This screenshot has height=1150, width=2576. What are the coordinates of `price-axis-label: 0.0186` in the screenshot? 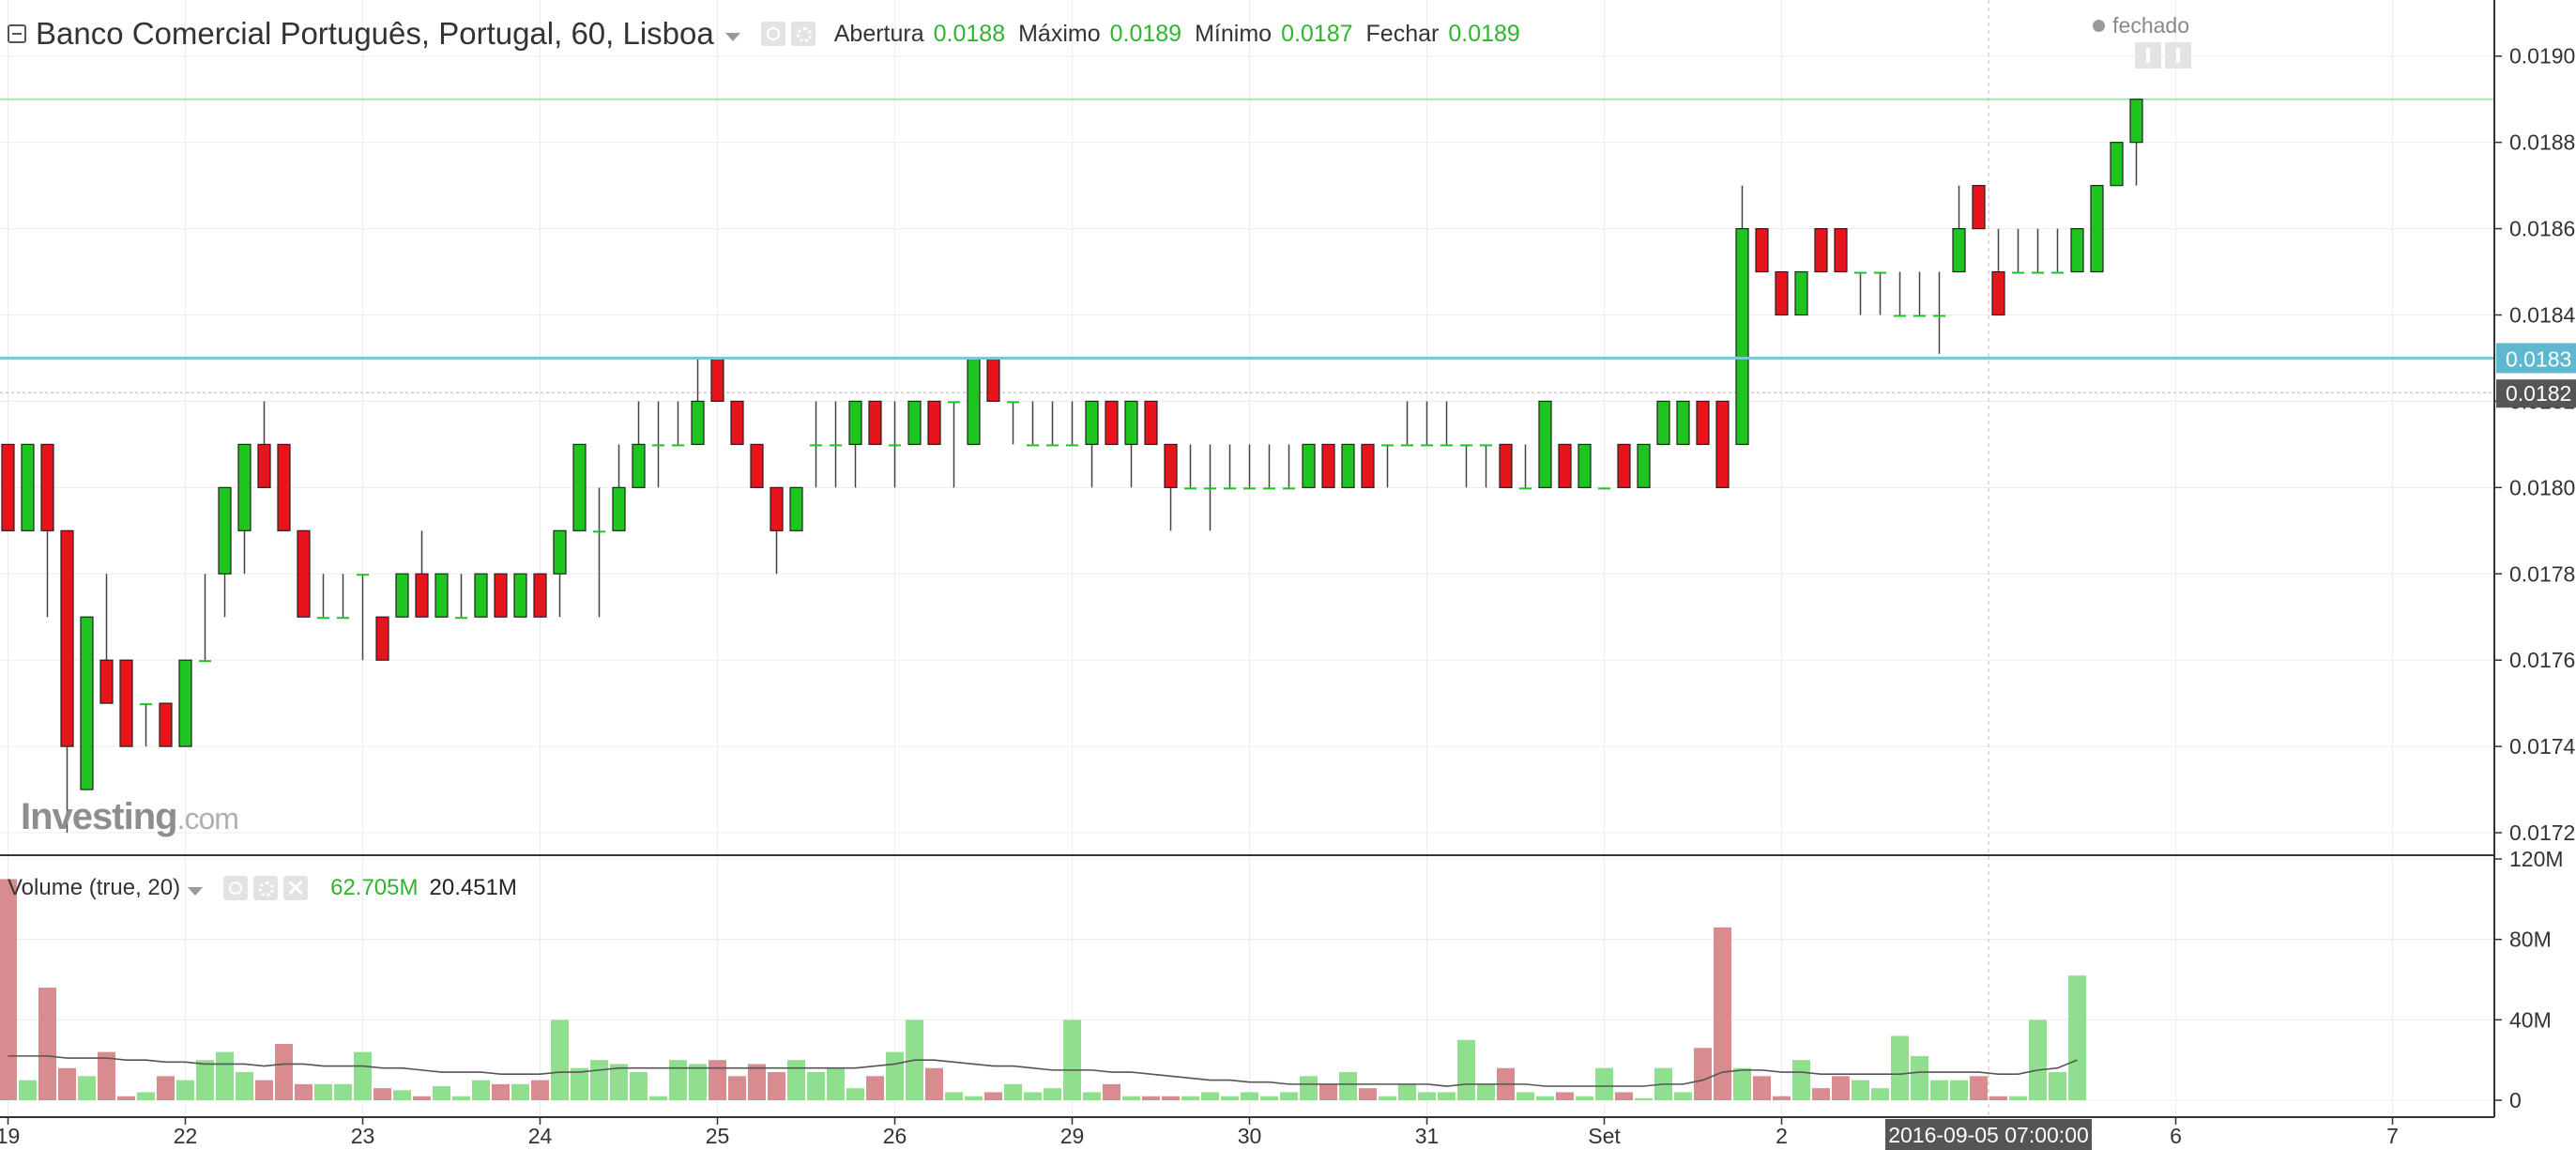 It's located at (2542, 229).